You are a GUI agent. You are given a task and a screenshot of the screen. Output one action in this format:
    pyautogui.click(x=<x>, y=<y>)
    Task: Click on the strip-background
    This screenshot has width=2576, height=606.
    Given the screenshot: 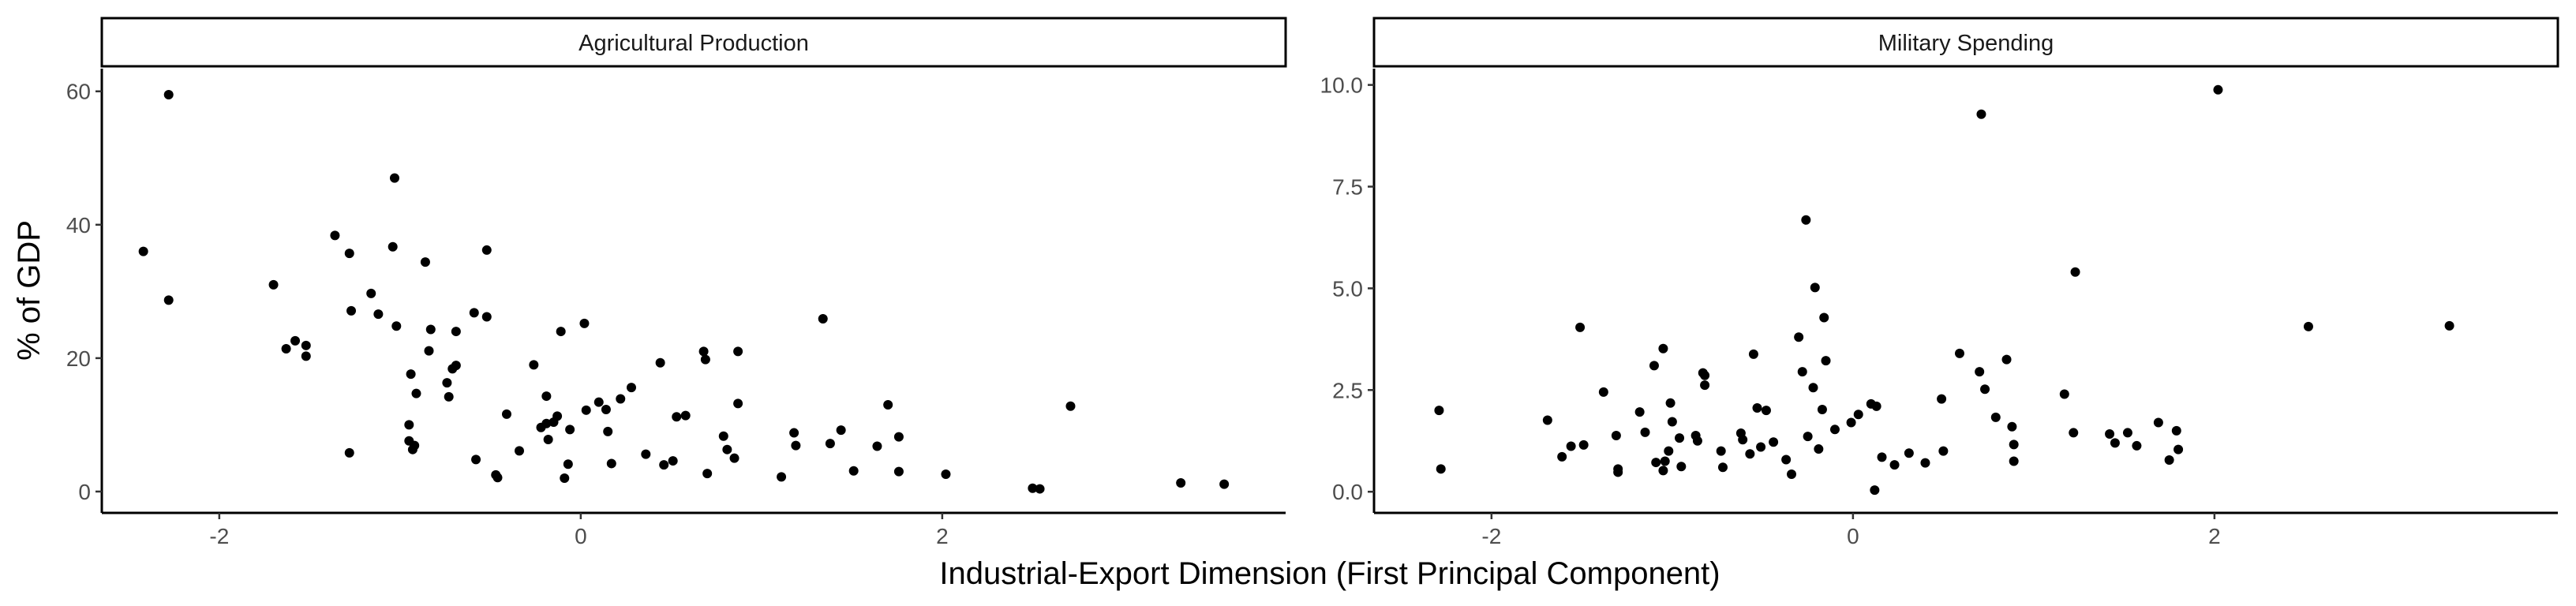 What is the action you would take?
    pyautogui.click(x=1965, y=42)
    